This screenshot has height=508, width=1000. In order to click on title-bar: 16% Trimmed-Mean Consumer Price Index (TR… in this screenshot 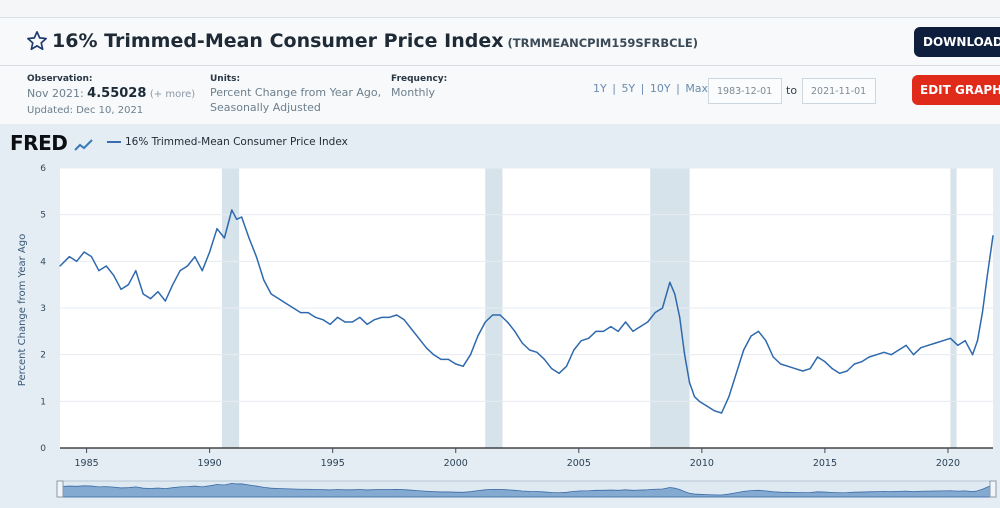, I will do `click(500, 42)`.